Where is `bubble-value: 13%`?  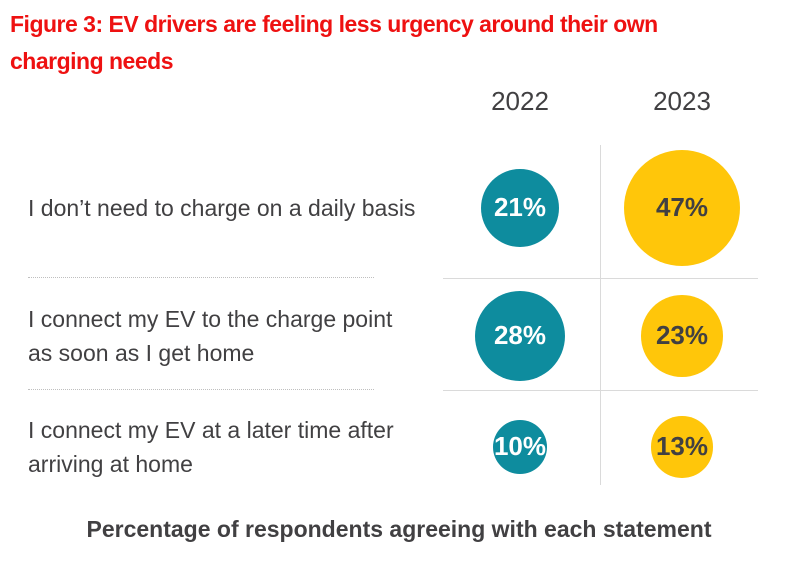
bubble-value: 13% is located at coordinates (681, 446).